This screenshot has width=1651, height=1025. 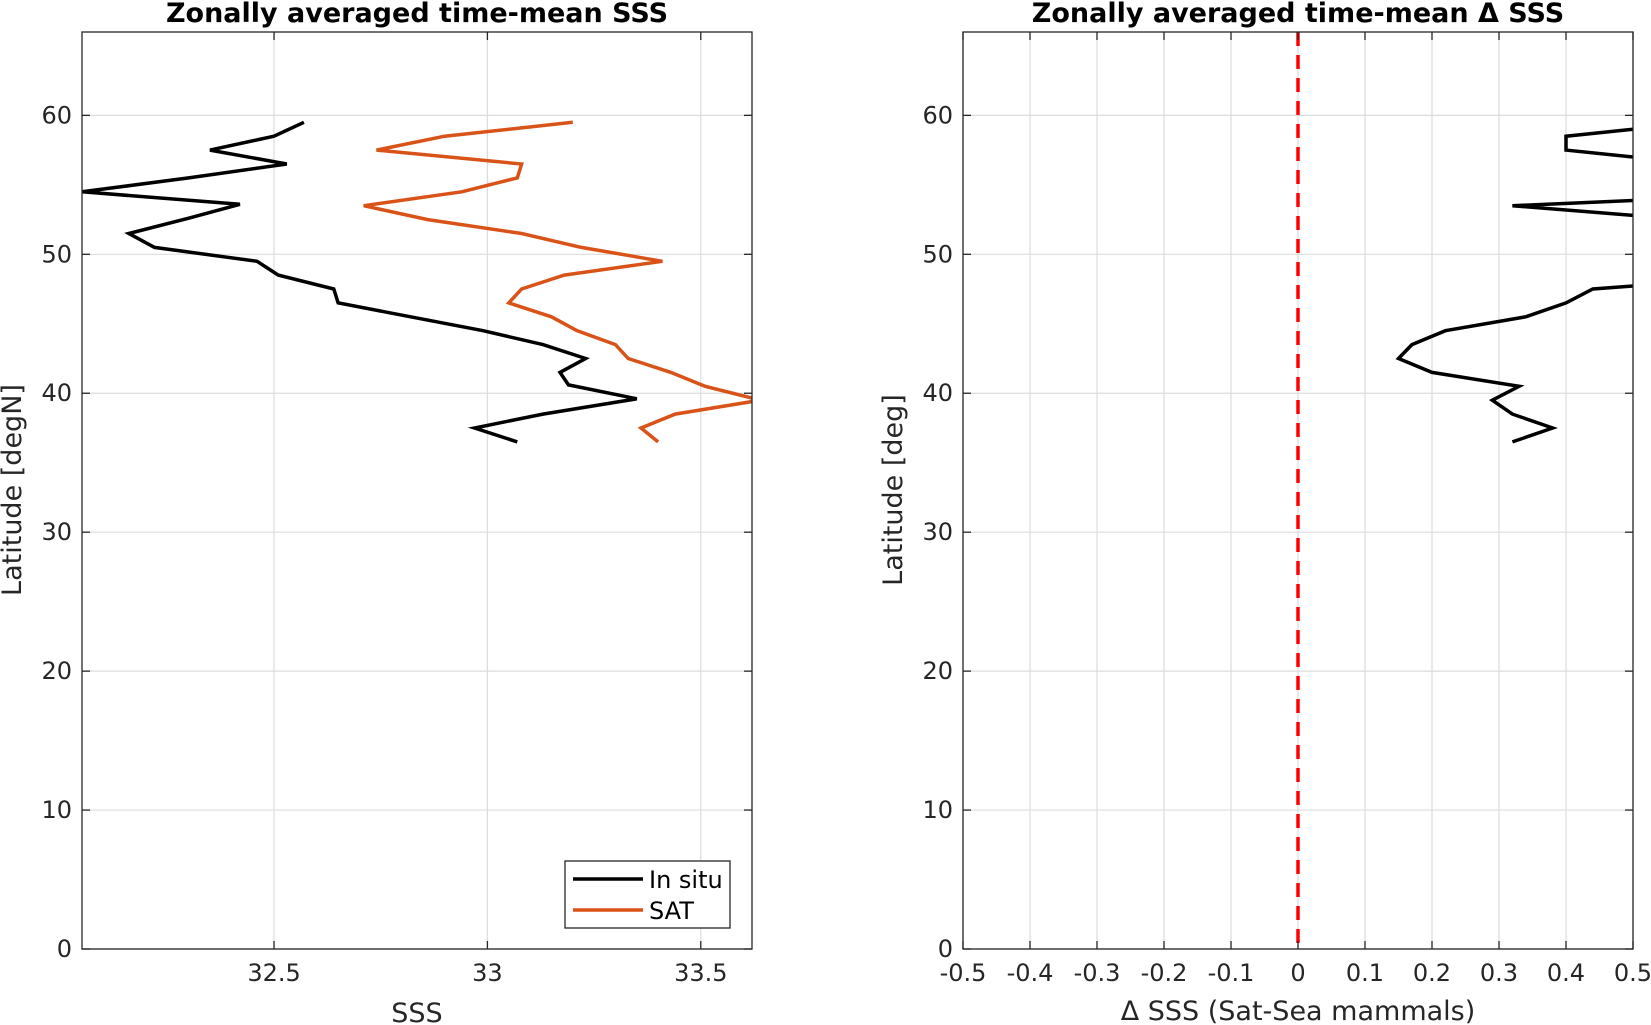 I want to click on delta-sss-ytick-label: 10, so click(x=937, y=810).